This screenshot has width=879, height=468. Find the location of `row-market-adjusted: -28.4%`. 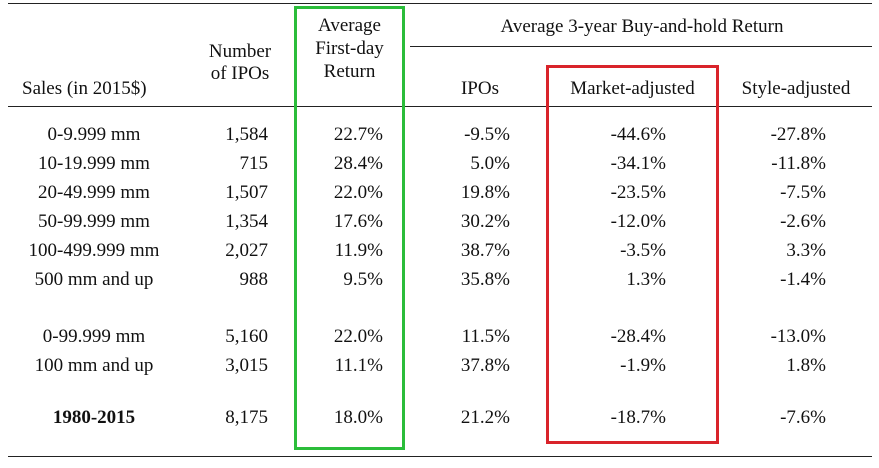

row-market-adjusted: -28.4% is located at coordinates (638, 336).